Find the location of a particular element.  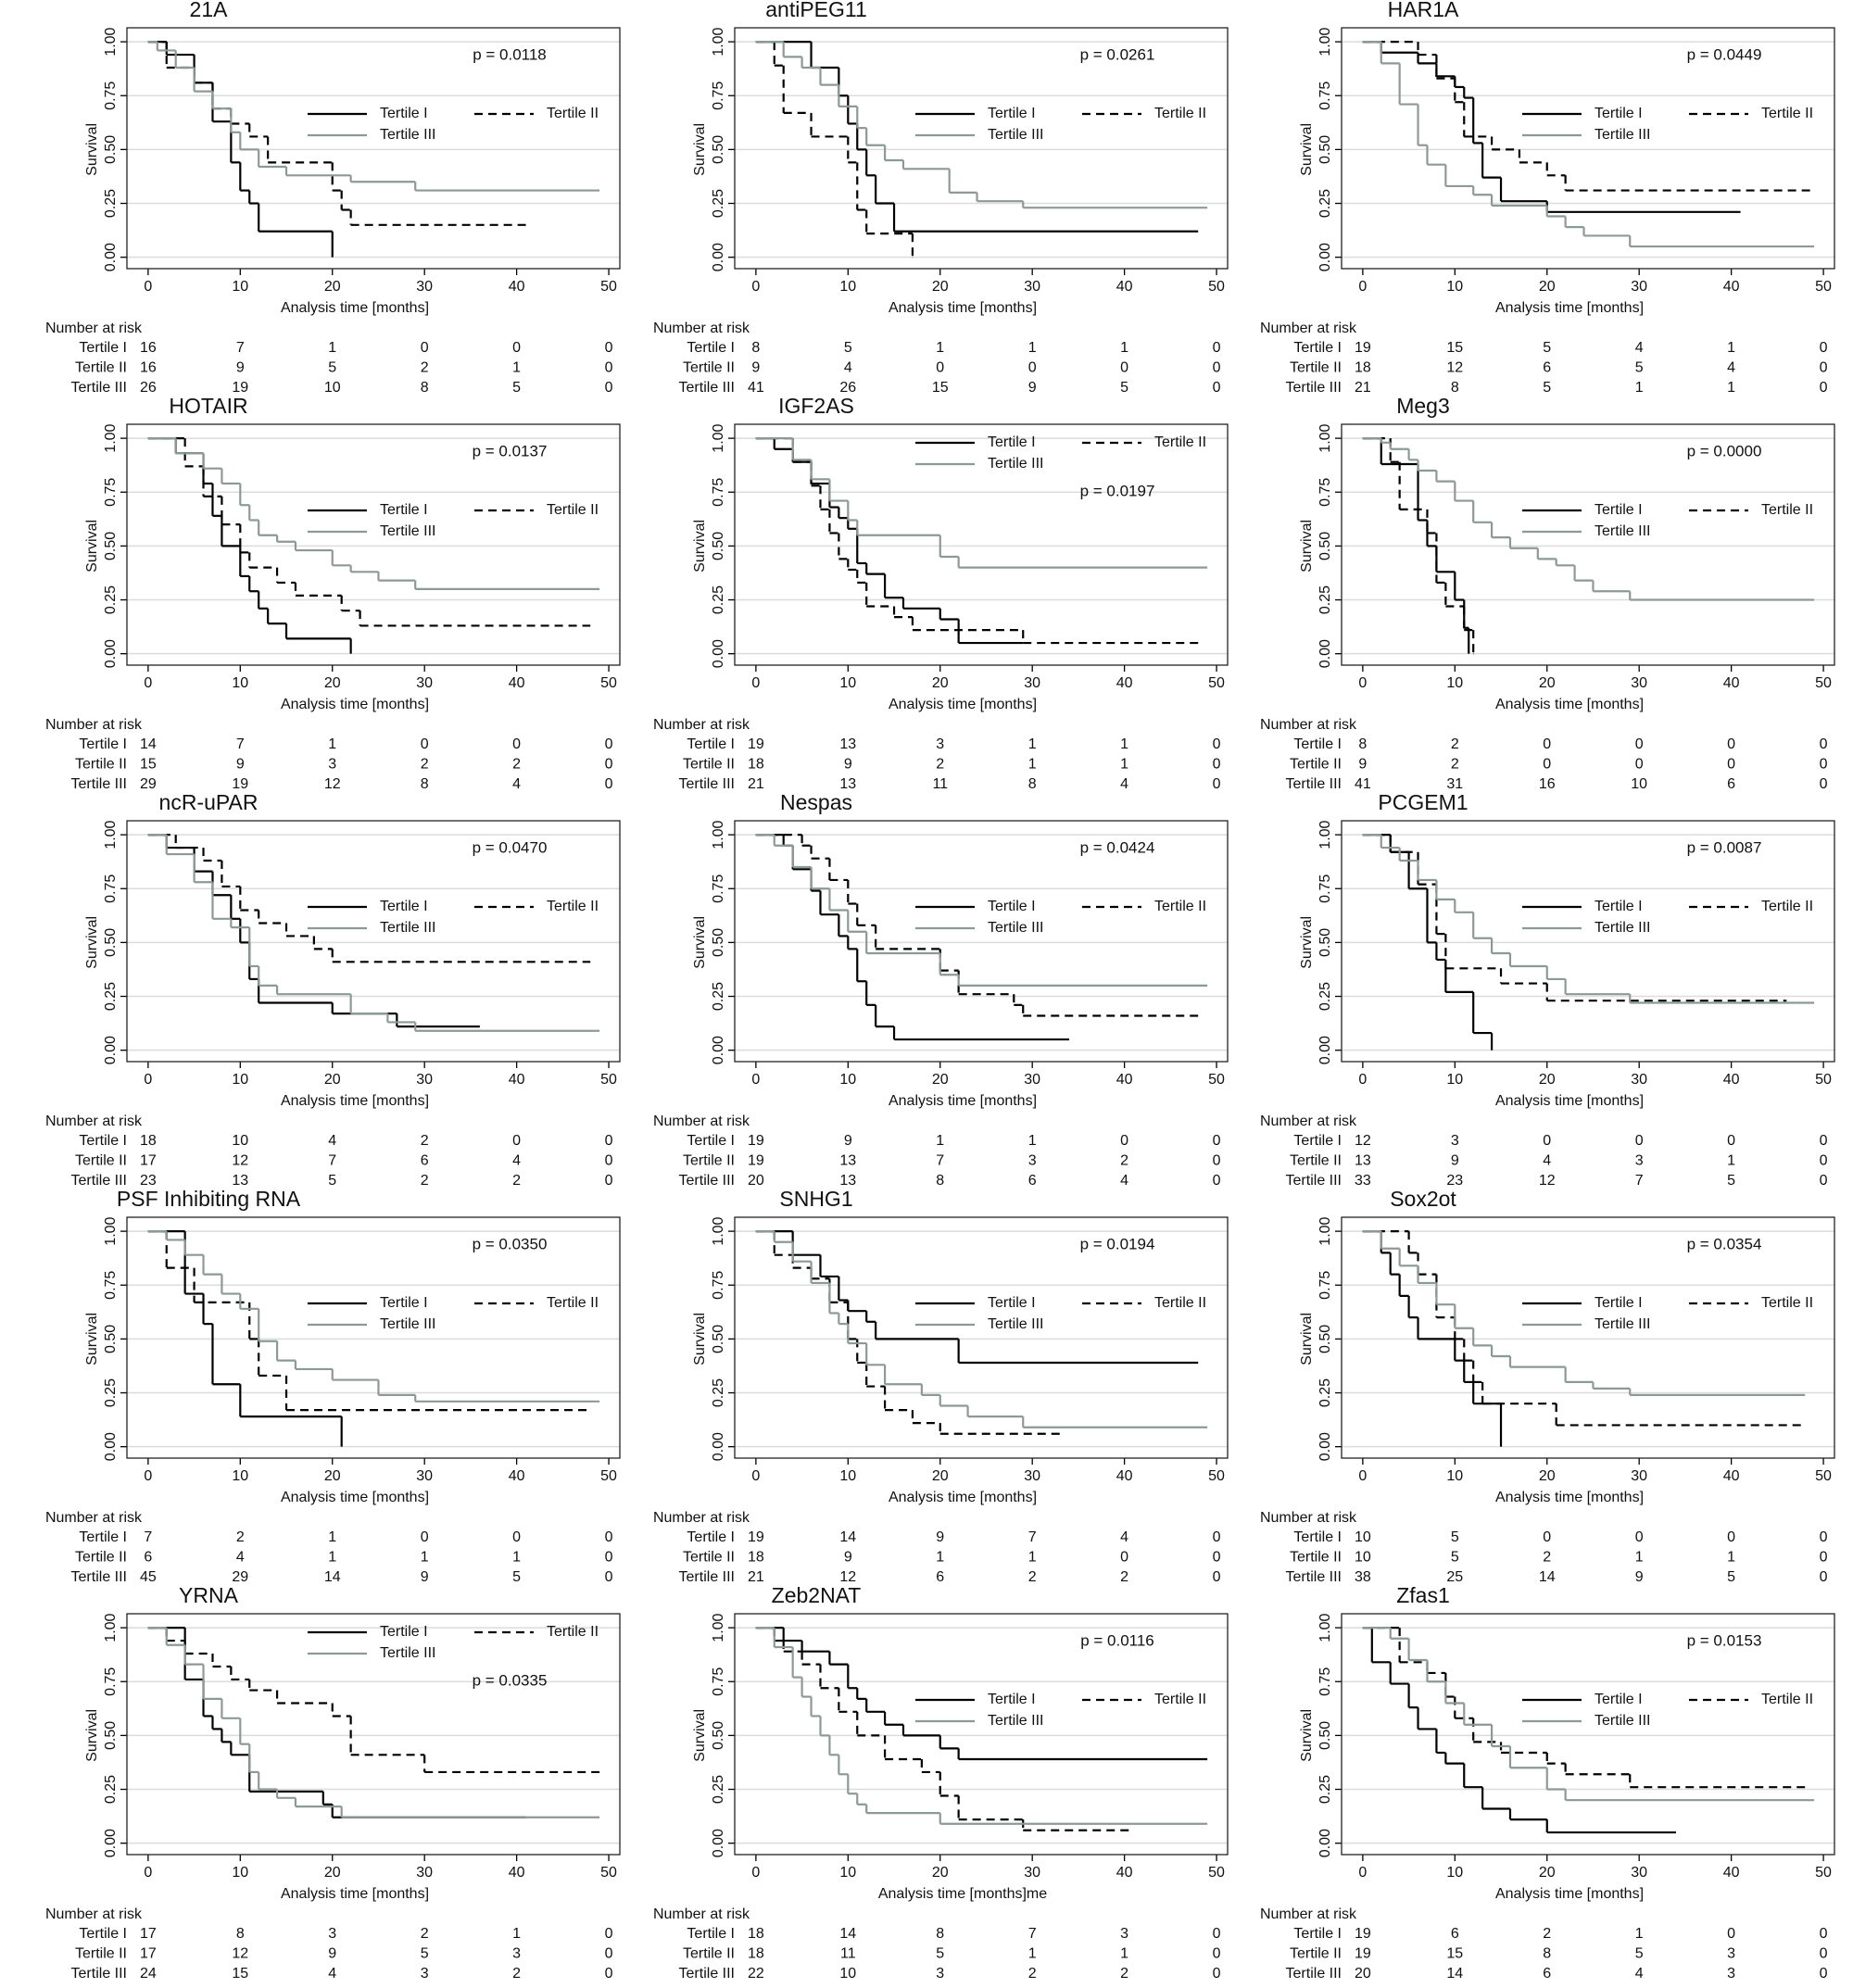

risk-count: 14 is located at coordinates (847, 1537).